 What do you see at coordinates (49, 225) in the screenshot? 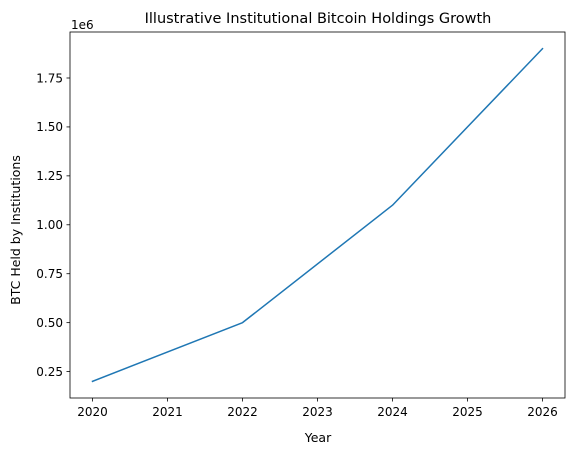
I see `y-tick-label: 1.00` at bounding box center [49, 225].